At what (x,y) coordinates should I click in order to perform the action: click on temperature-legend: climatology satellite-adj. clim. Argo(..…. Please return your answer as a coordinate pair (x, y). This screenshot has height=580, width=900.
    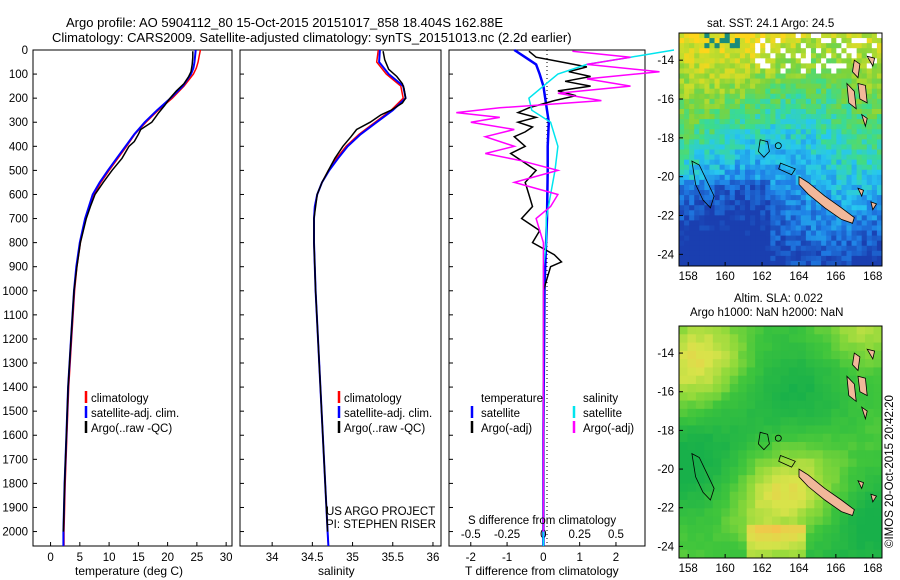
    Looking at the image, I should click on (131, 413).